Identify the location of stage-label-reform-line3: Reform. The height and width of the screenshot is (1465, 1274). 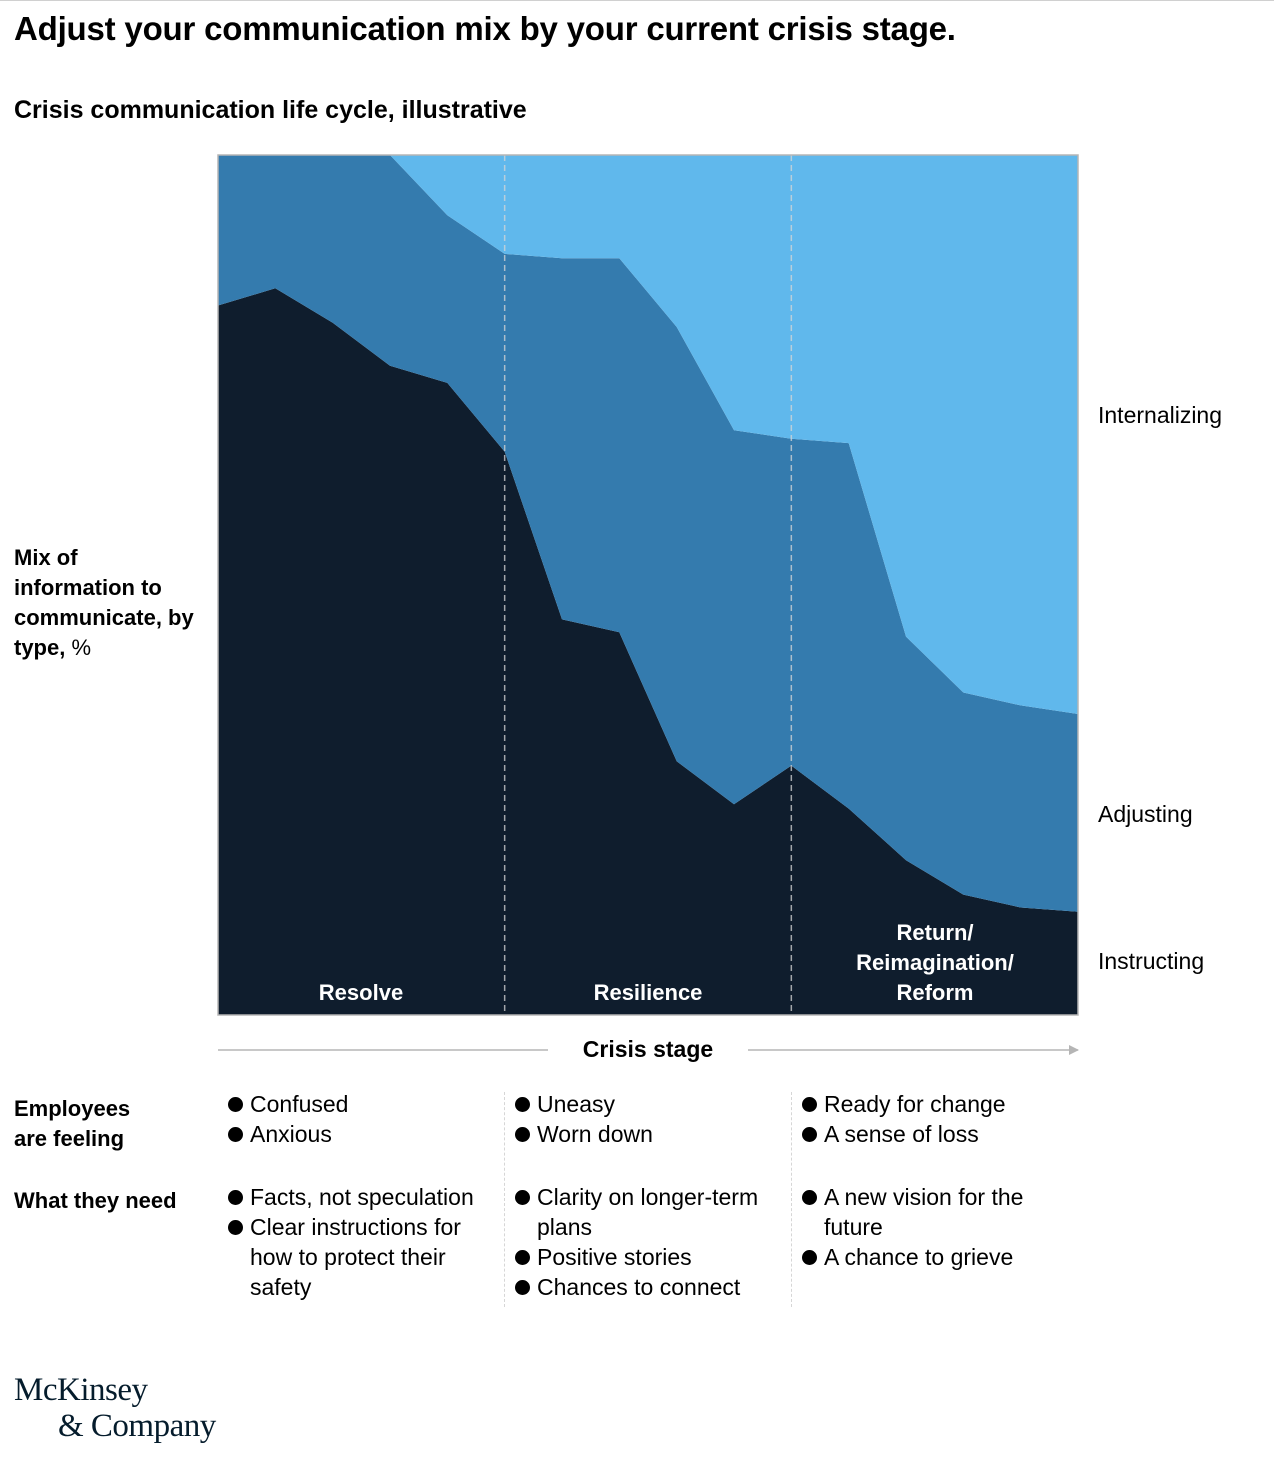
(934, 992).